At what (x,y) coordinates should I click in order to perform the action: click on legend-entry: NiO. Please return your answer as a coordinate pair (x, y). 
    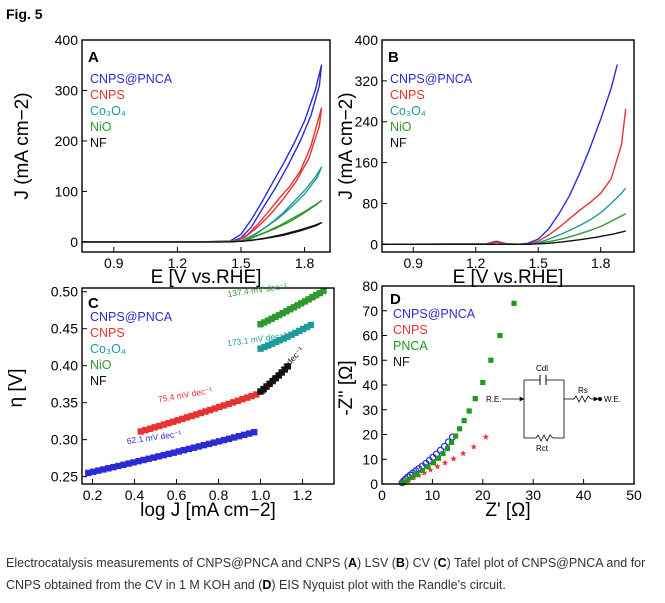
    Looking at the image, I should click on (101, 365).